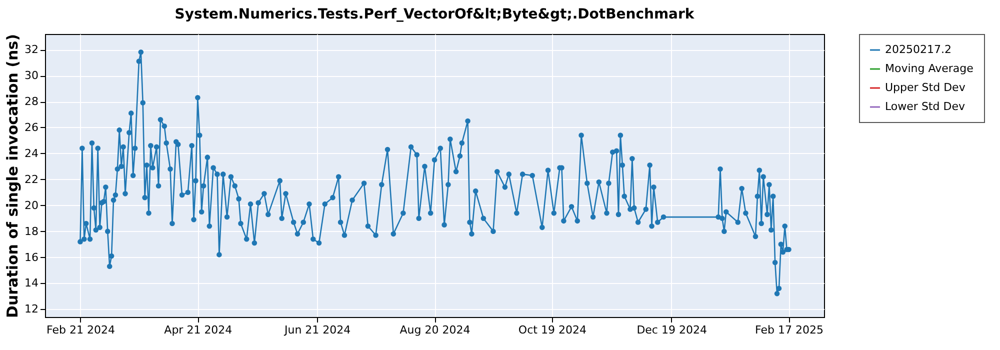 The height and width of the screenshot is (350, 1000). Describe the element at coordinates (31, 205) in the screenshot. I see `y-tick-label: 20` at that location.